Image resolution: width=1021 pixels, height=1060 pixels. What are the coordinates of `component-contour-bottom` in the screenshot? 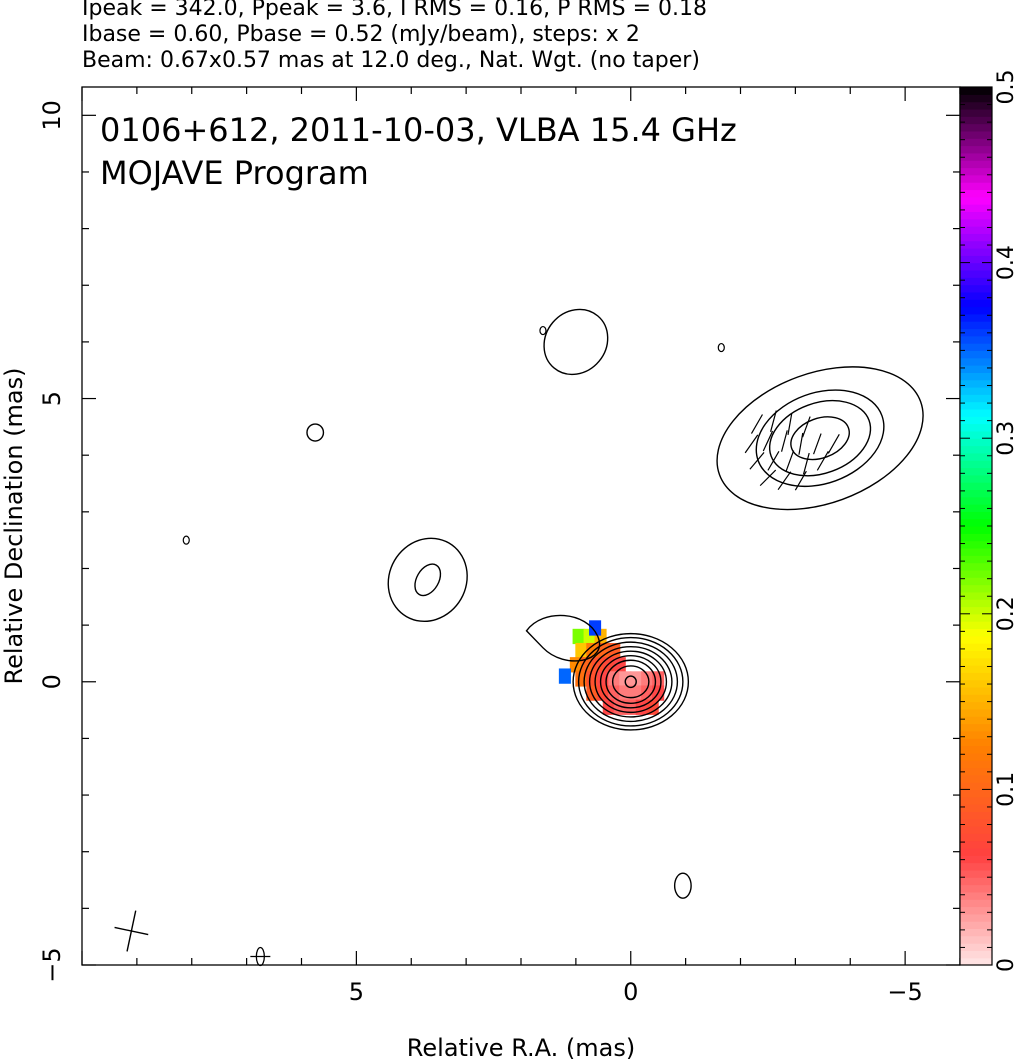 It's located at (682, 885).